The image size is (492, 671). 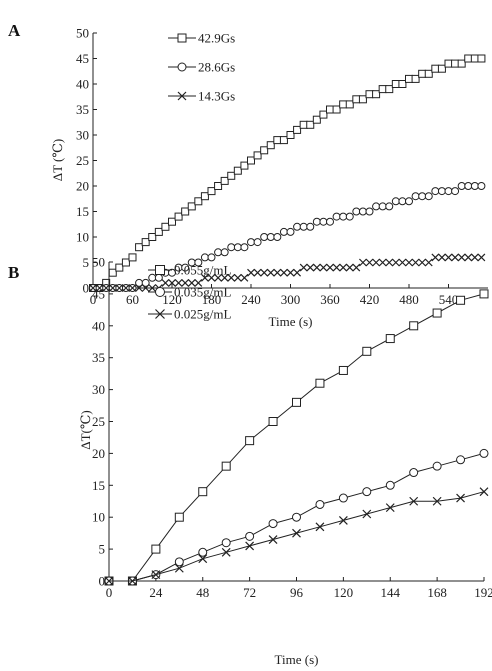 What do you see at coordinates (201, 38) in the screenshot?
I see `legend-item-a-1: 42.9Gs` at bounding box center [201, 38].